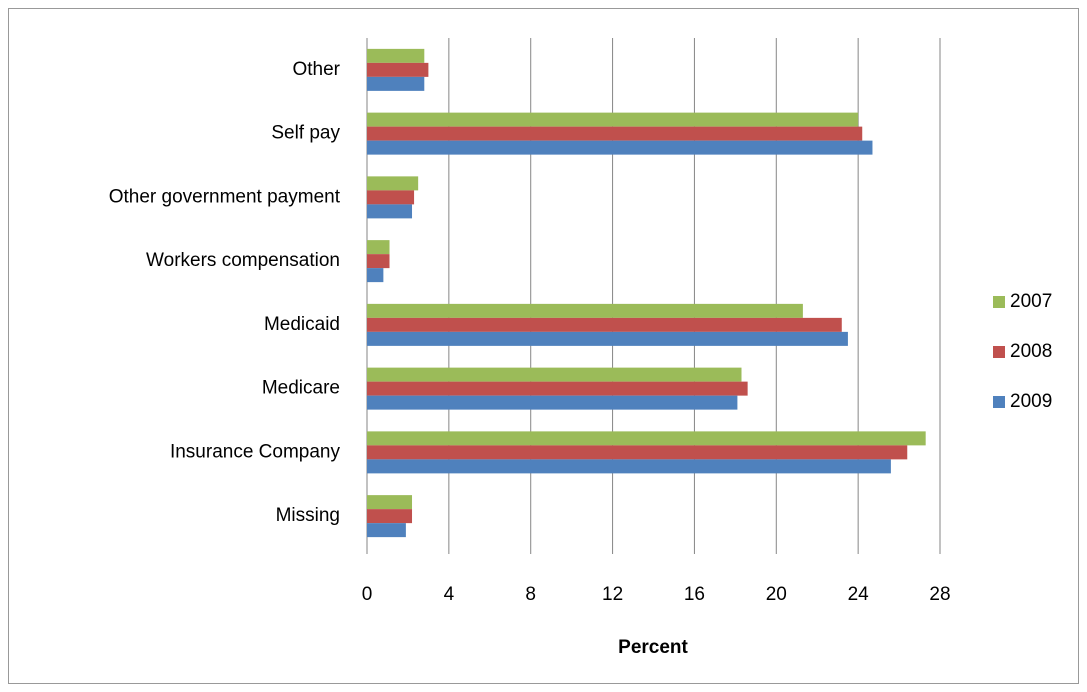 The image size is (1087, 692). Describe the element at coordinates (694, 594) in the screenshot. I see `x-tick-label: 16` at that location.